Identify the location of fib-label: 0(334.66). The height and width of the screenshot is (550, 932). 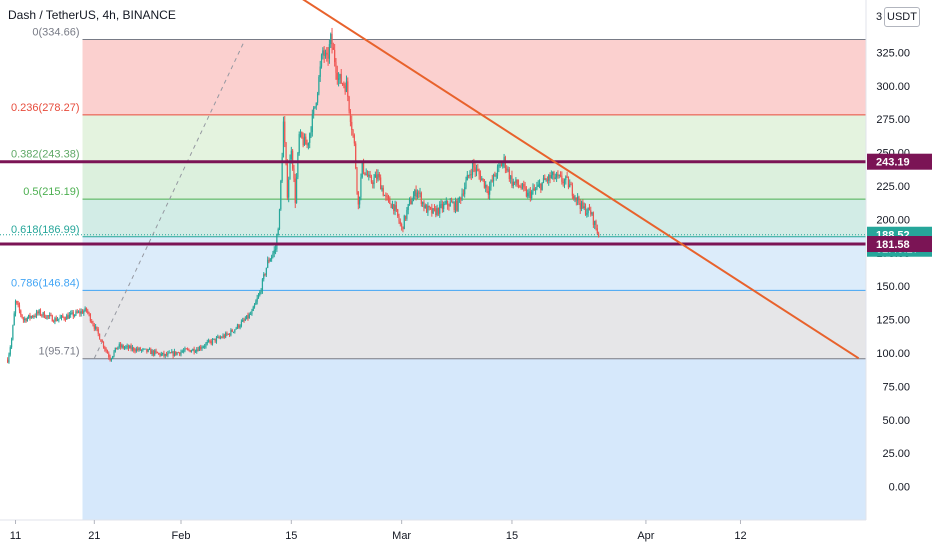
(55, 32).